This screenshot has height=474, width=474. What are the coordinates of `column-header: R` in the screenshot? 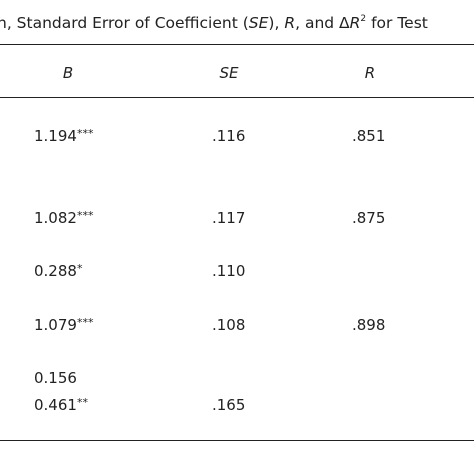 It's located at (370, 73).